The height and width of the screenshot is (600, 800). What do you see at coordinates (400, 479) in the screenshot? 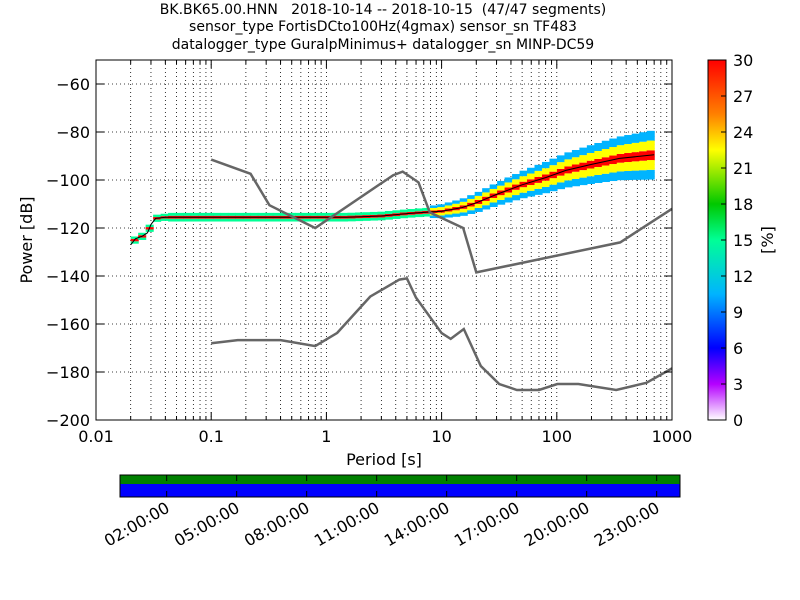
I see `timeline-band-top` at bounding box center [400, 479].